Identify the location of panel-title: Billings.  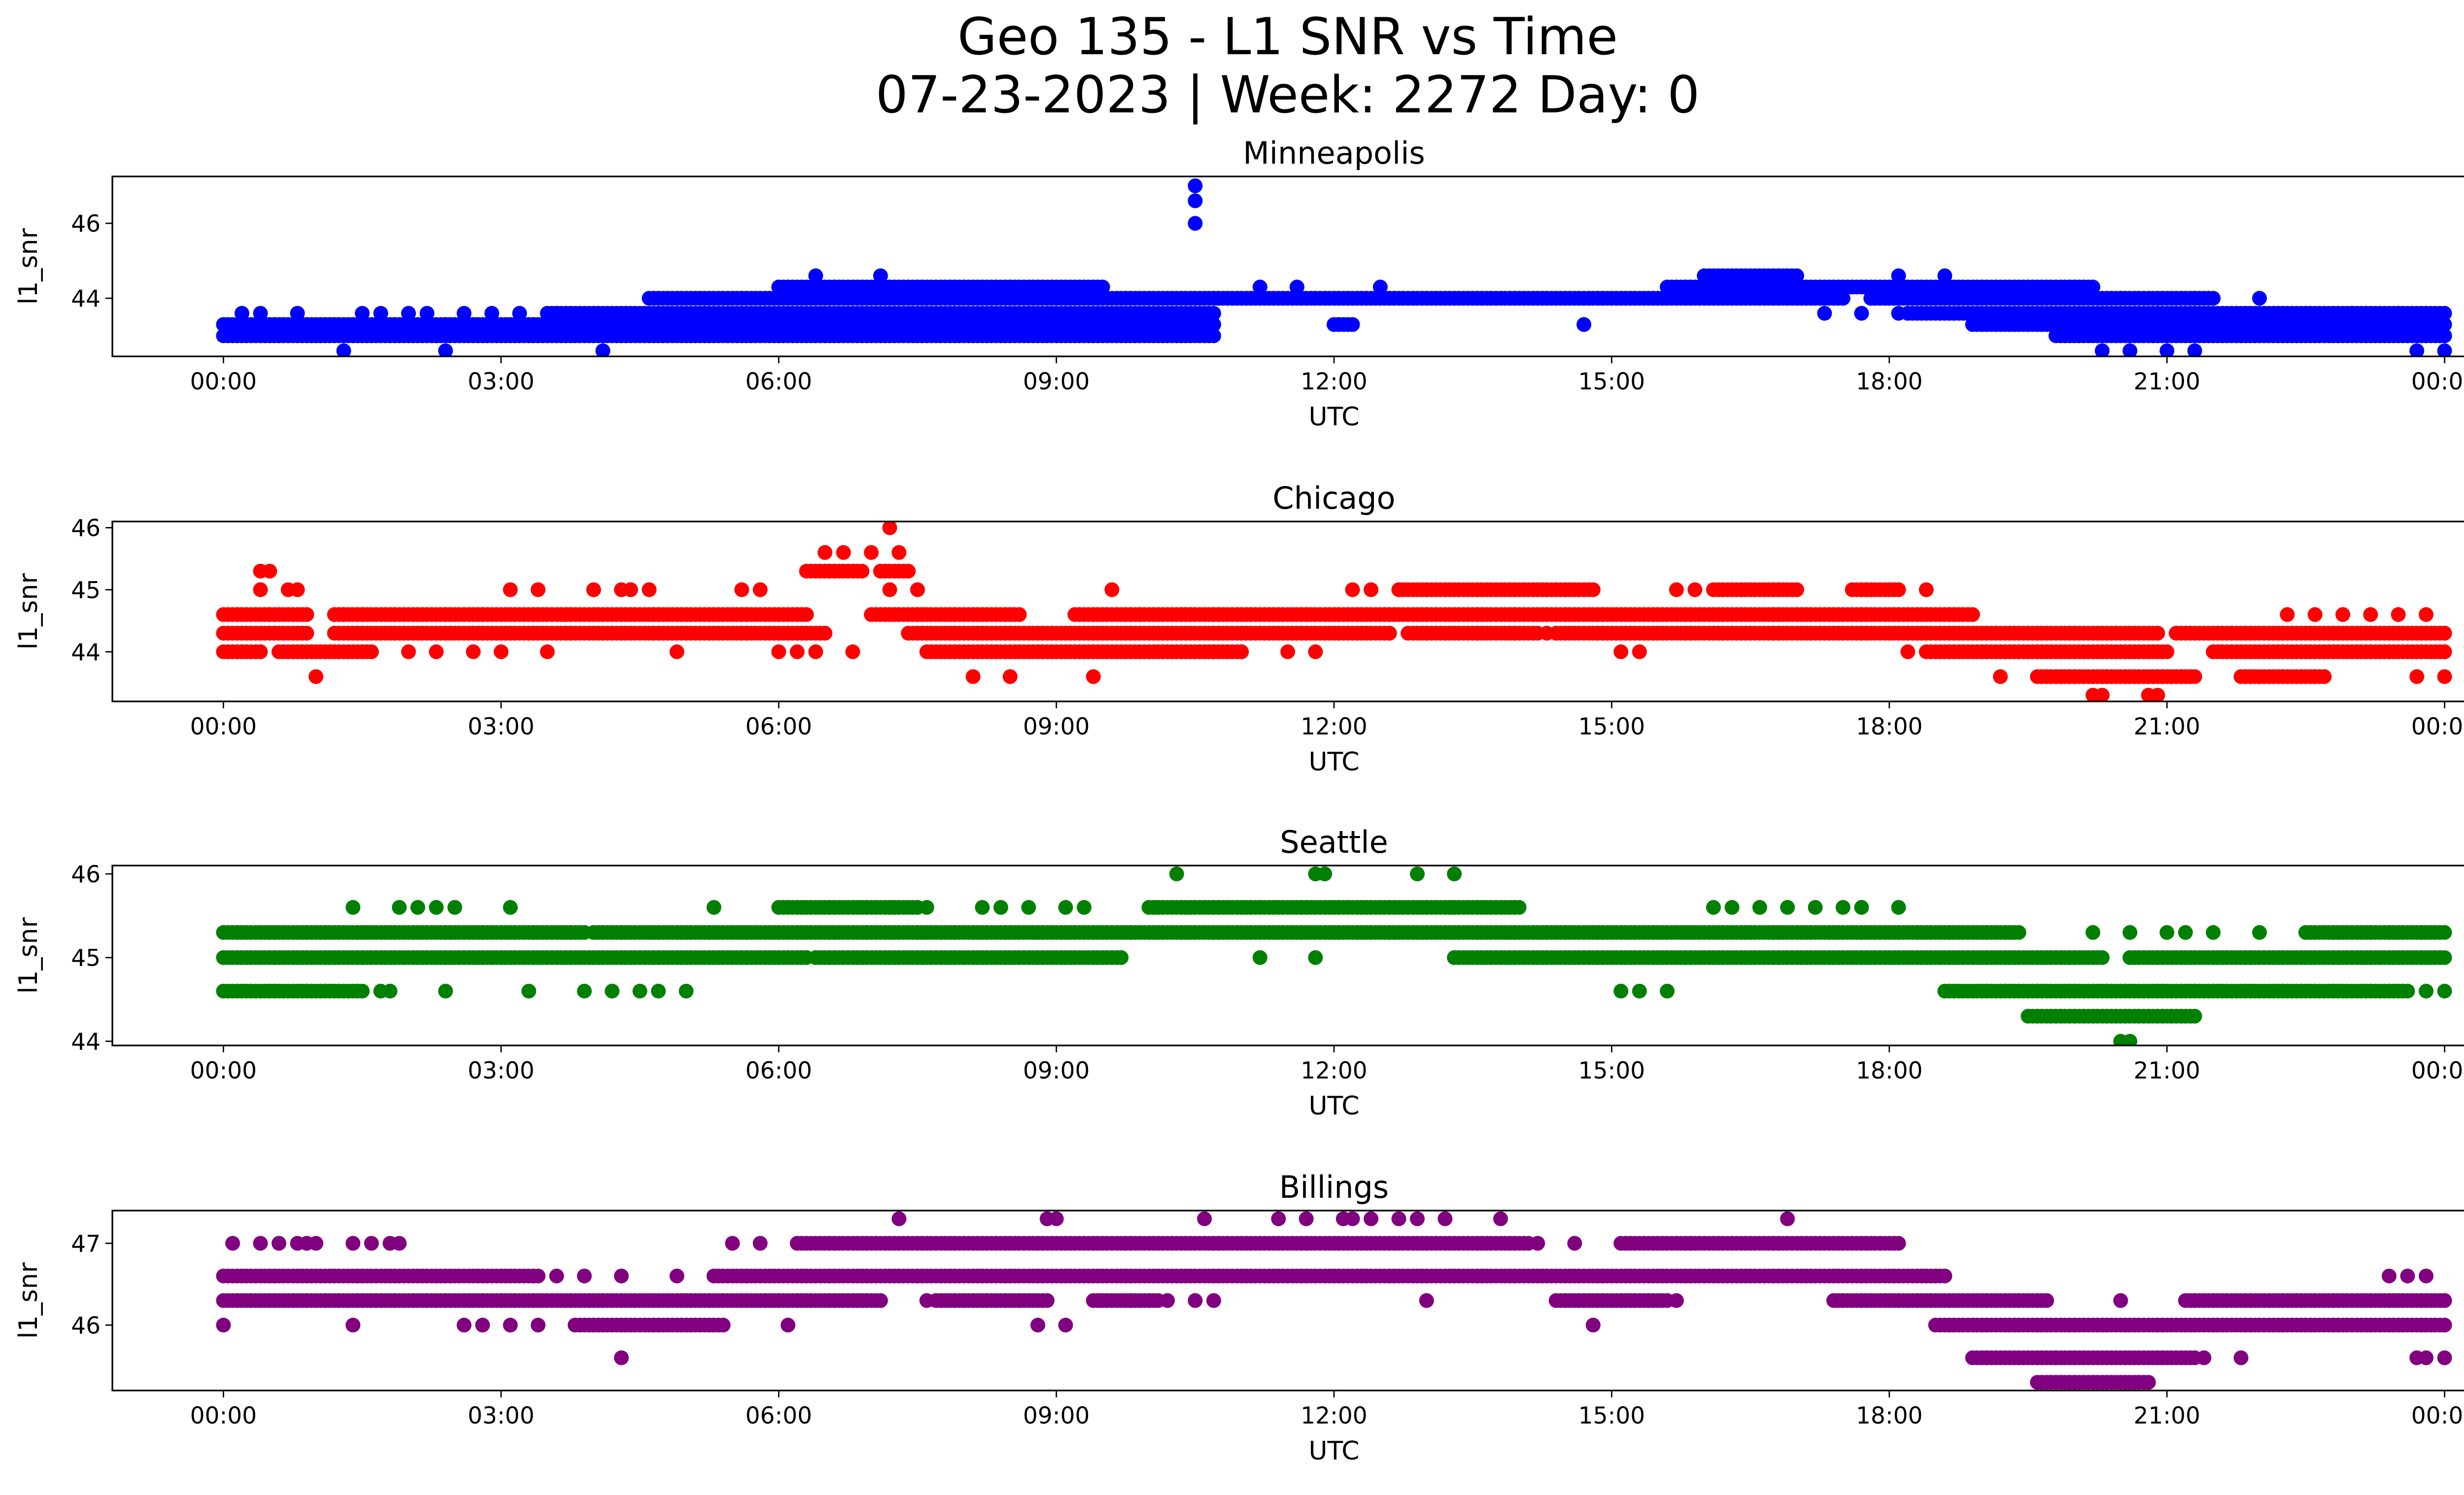
(1334, 1187).